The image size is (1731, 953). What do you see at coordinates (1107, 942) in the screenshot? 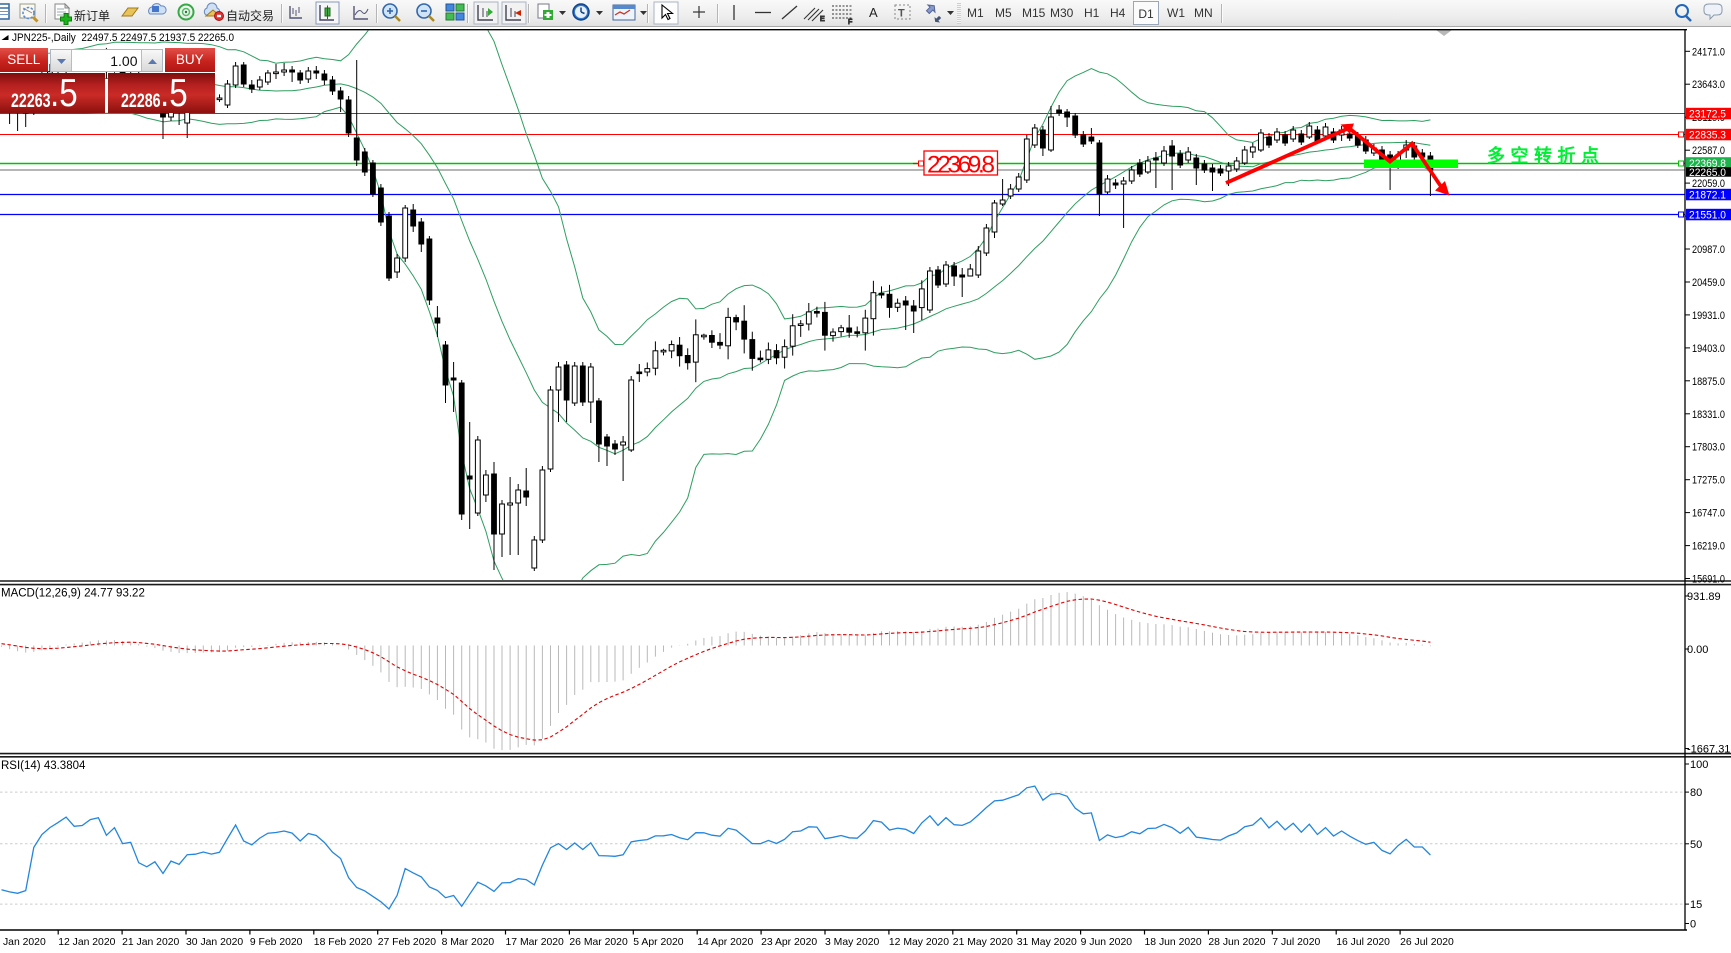
I see `svg-text: 9 Jun 2020` at bounding box center [1107, 942].